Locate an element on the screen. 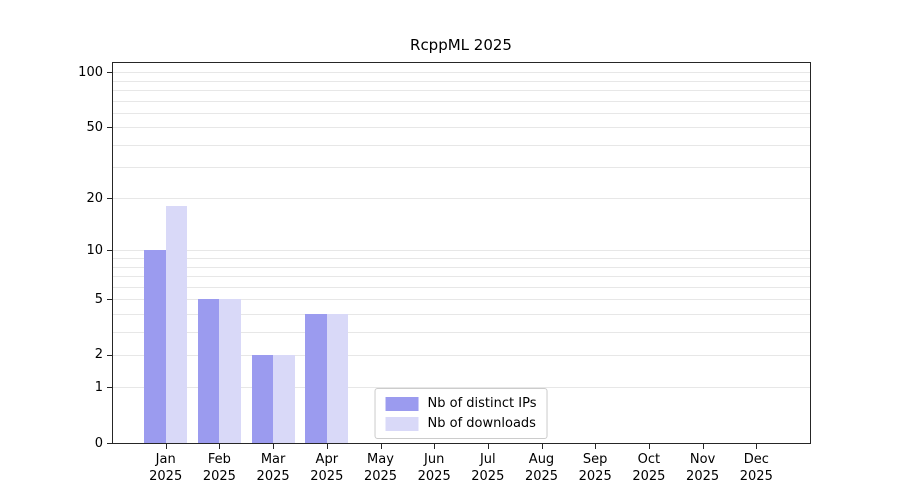  x-tick-label: Dec 2025 is located at coordinates (756, 468).